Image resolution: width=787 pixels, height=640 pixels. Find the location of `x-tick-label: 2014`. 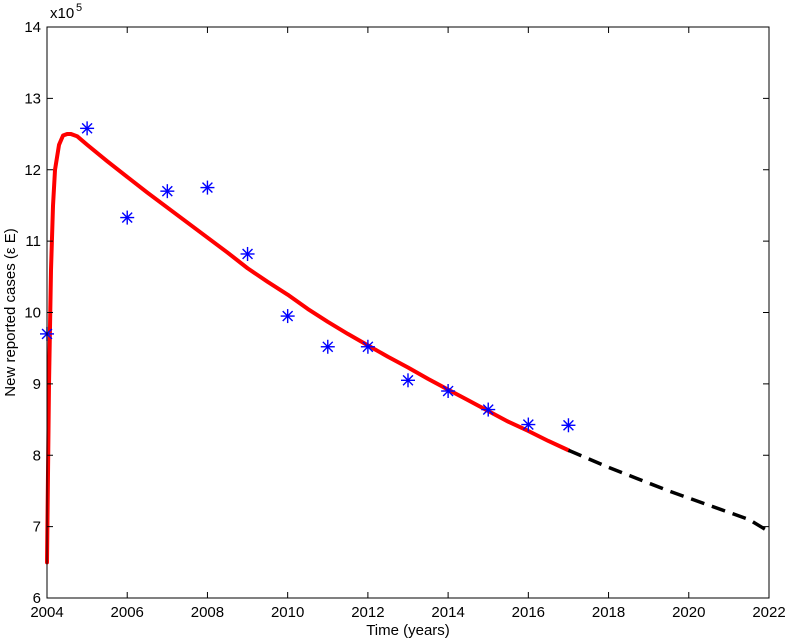

x-tick-label: 2014 is located at coordinates (447, 612).